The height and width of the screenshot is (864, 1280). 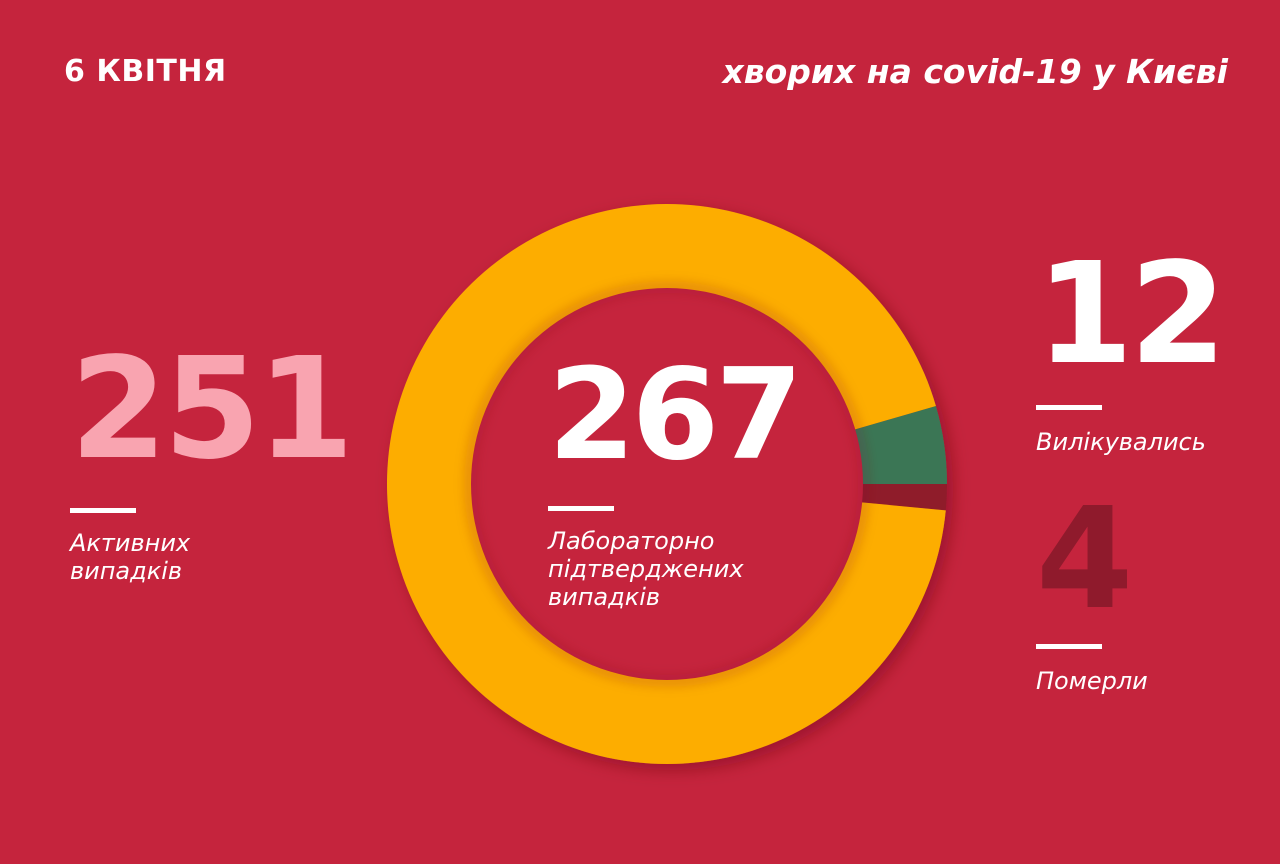 I want to click on total-label: Лабораторно підтверджених випадків, so click(x=646, y=569).